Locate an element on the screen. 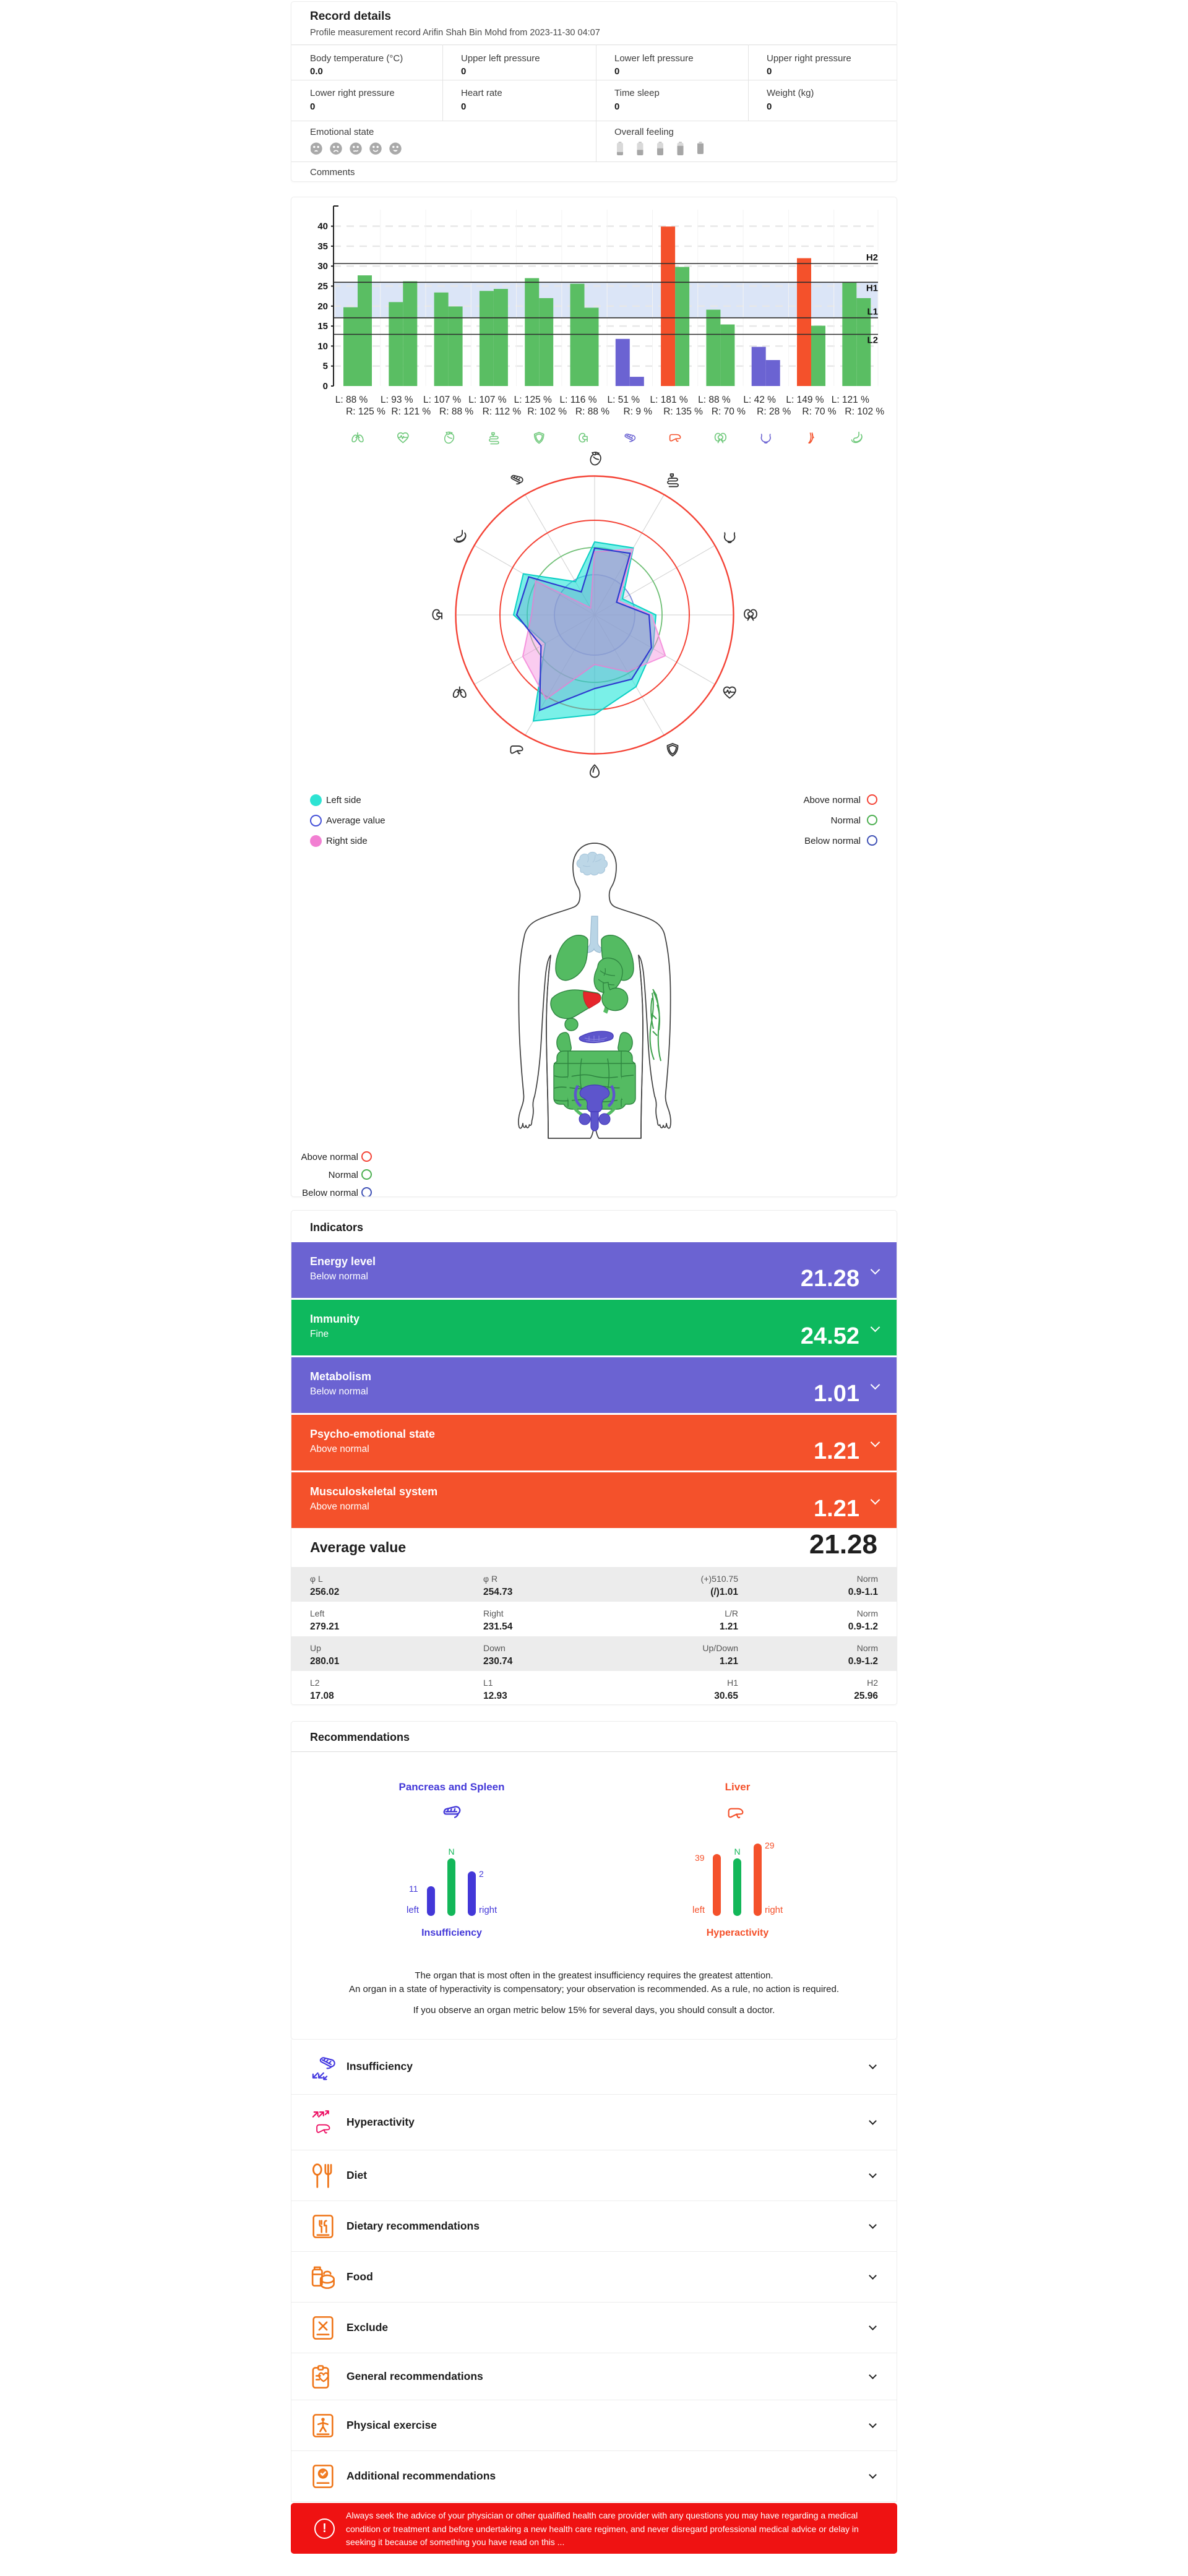 Image resolution: width=1188 pixels, height=2576 pixels. svg-text: R: 9 % is located at coordinates (638, 411).